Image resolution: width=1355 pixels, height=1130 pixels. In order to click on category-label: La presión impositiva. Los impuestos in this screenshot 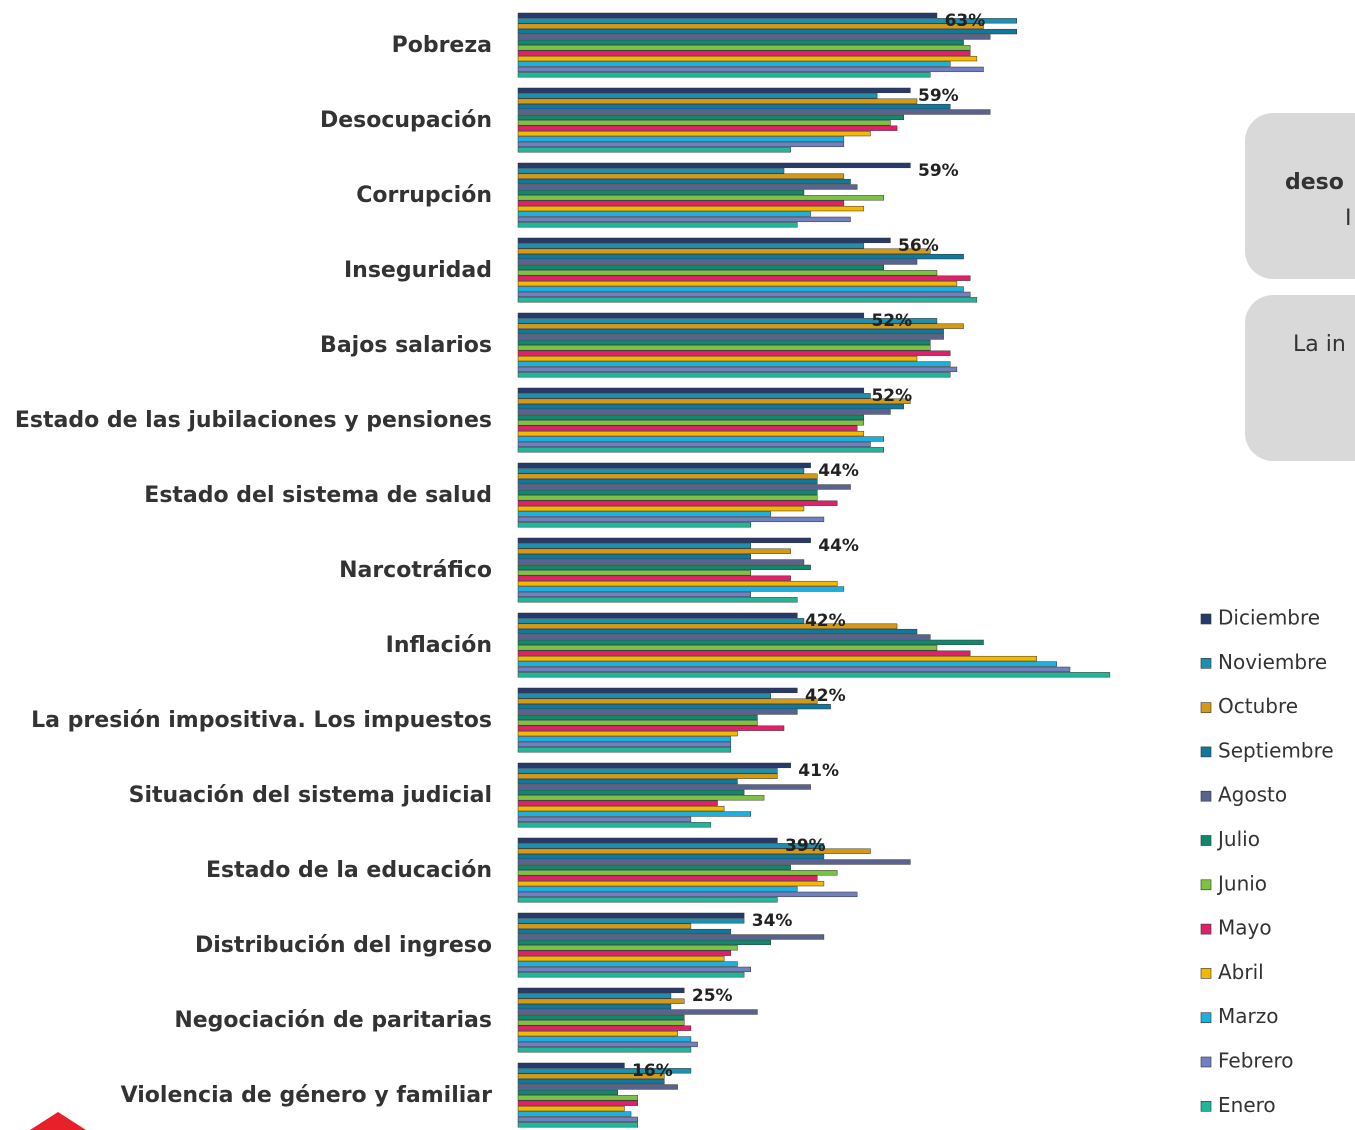, I will do `click(261, 720)`.